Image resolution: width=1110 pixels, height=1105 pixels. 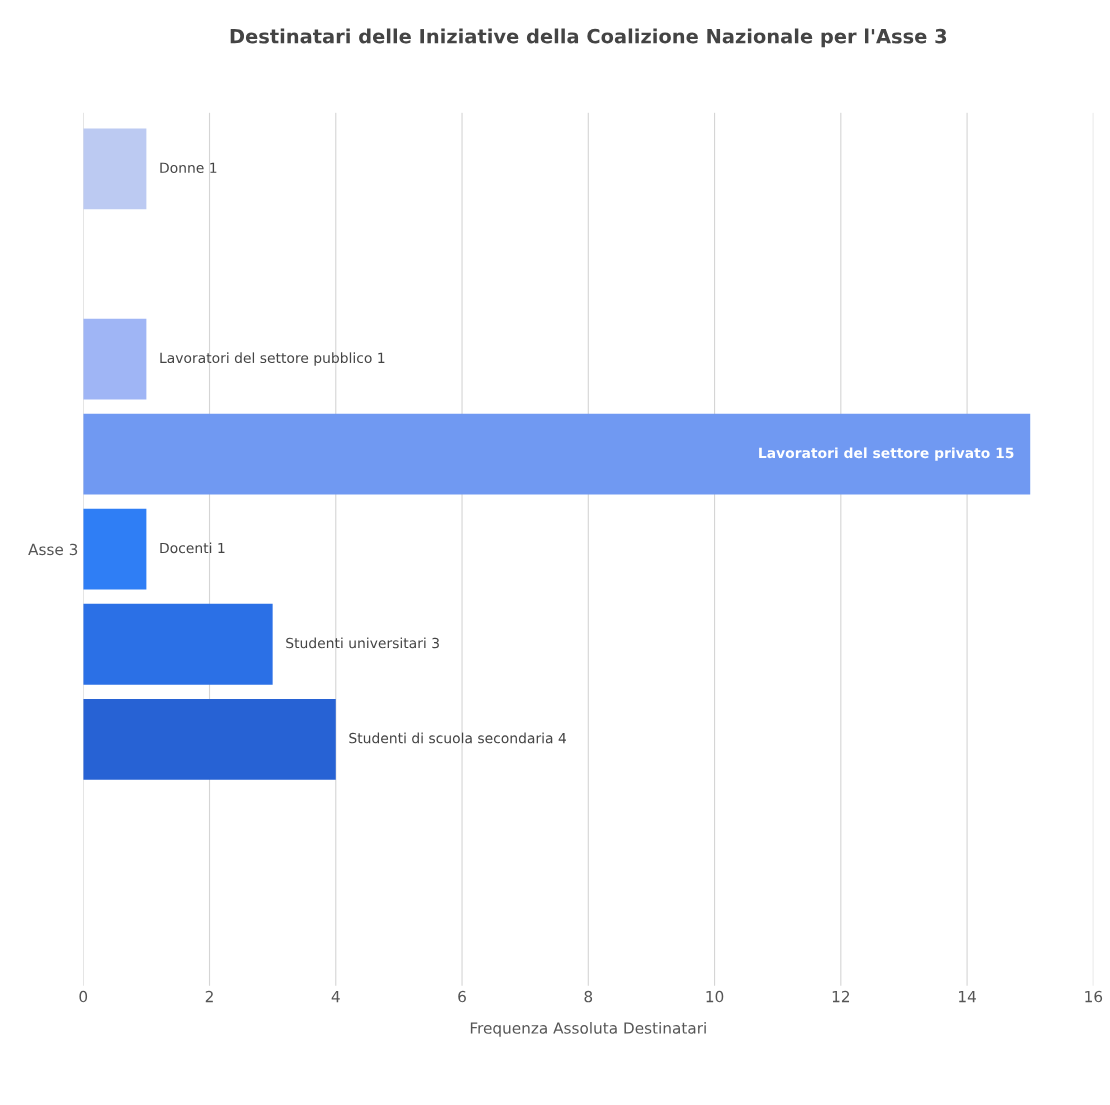 I want to click on x-tick-label: 0, so click(x=83, y=996).